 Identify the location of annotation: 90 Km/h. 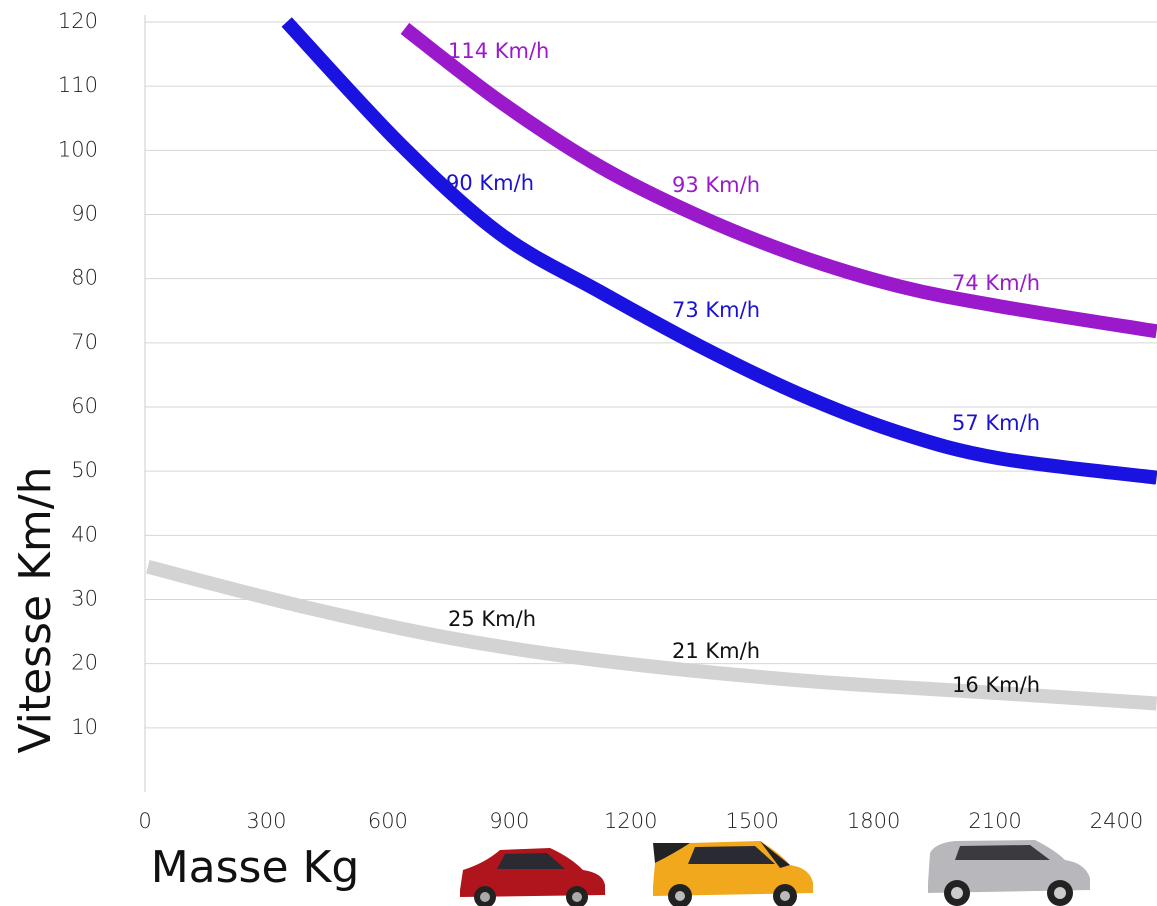
(490, 183).